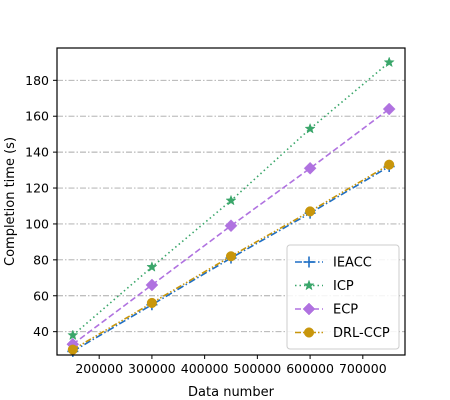 The image size is (450, 400). I want to click on legend-entry: ICP, so click(324, 286).